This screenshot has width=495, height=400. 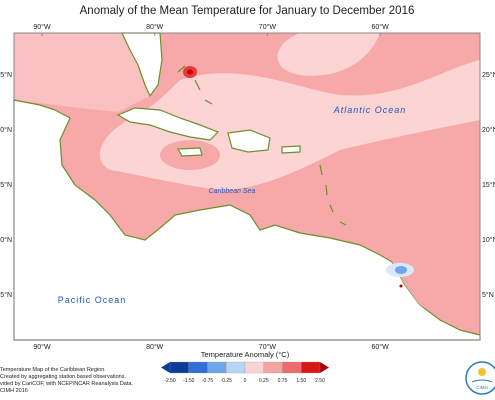 I want to click on ocean-label: Atlantic Ocean, so click(x=370, y=110).